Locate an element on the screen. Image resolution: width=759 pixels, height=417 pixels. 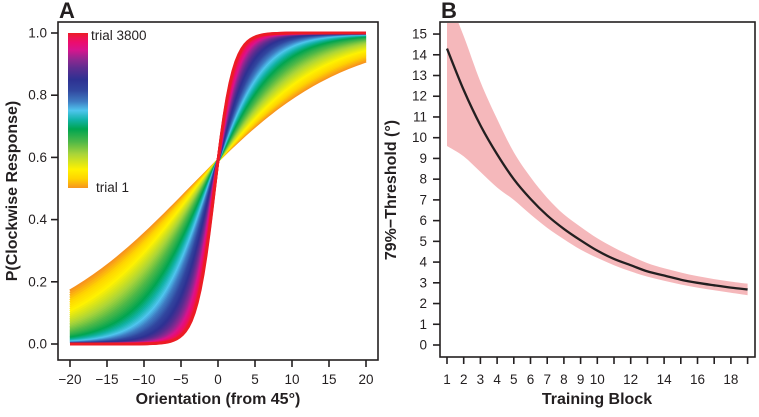
y-tick-label: 4 is located at coordinates (423, 262).